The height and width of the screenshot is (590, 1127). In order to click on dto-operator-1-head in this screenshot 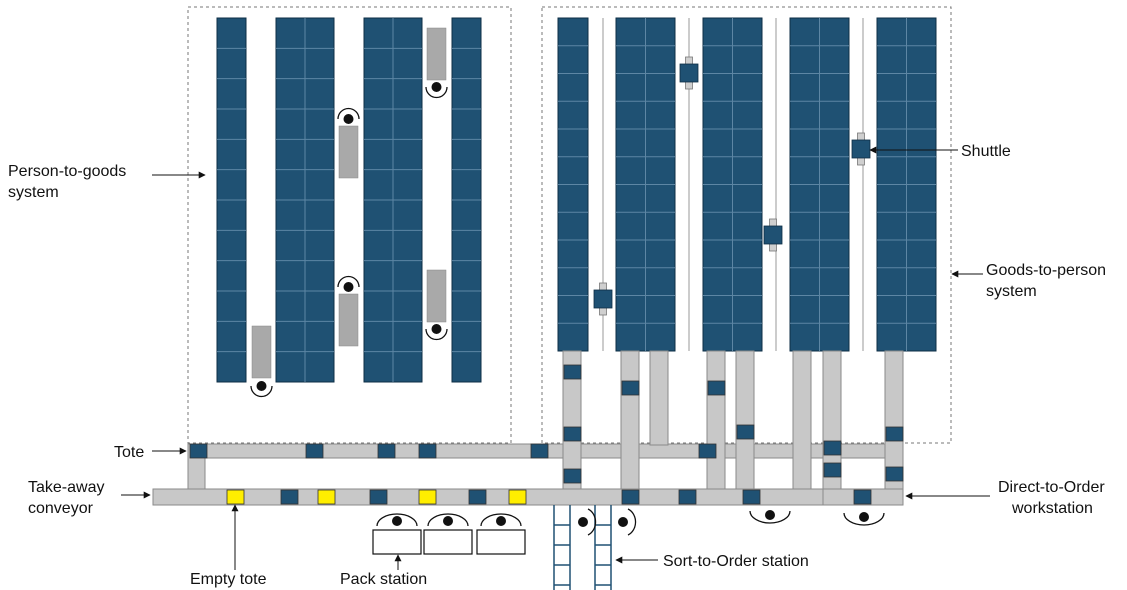, I will do `click(770, 515)`.